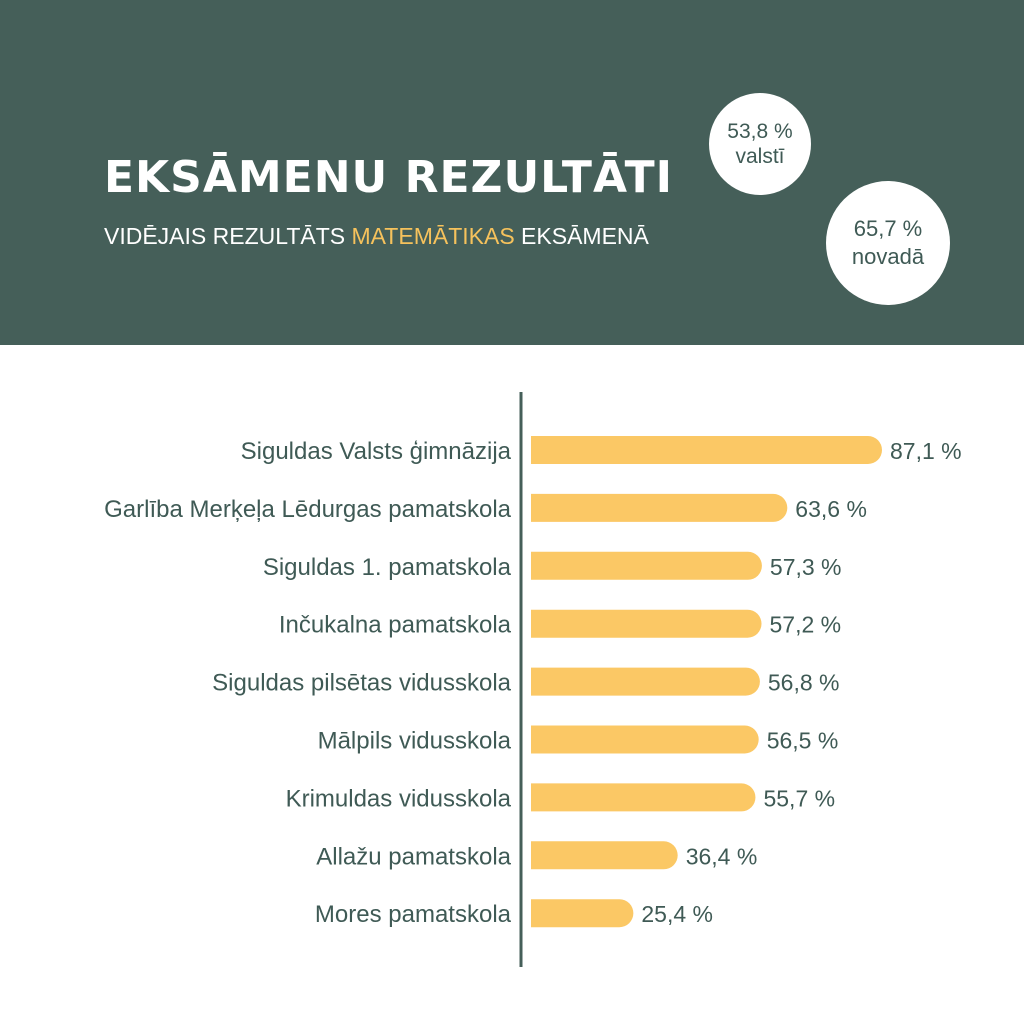  What do you see at coordinates (413, 856) in the screenshot?
I see `category-label: Allažu pamatskola` at bounding box center [413, 856].